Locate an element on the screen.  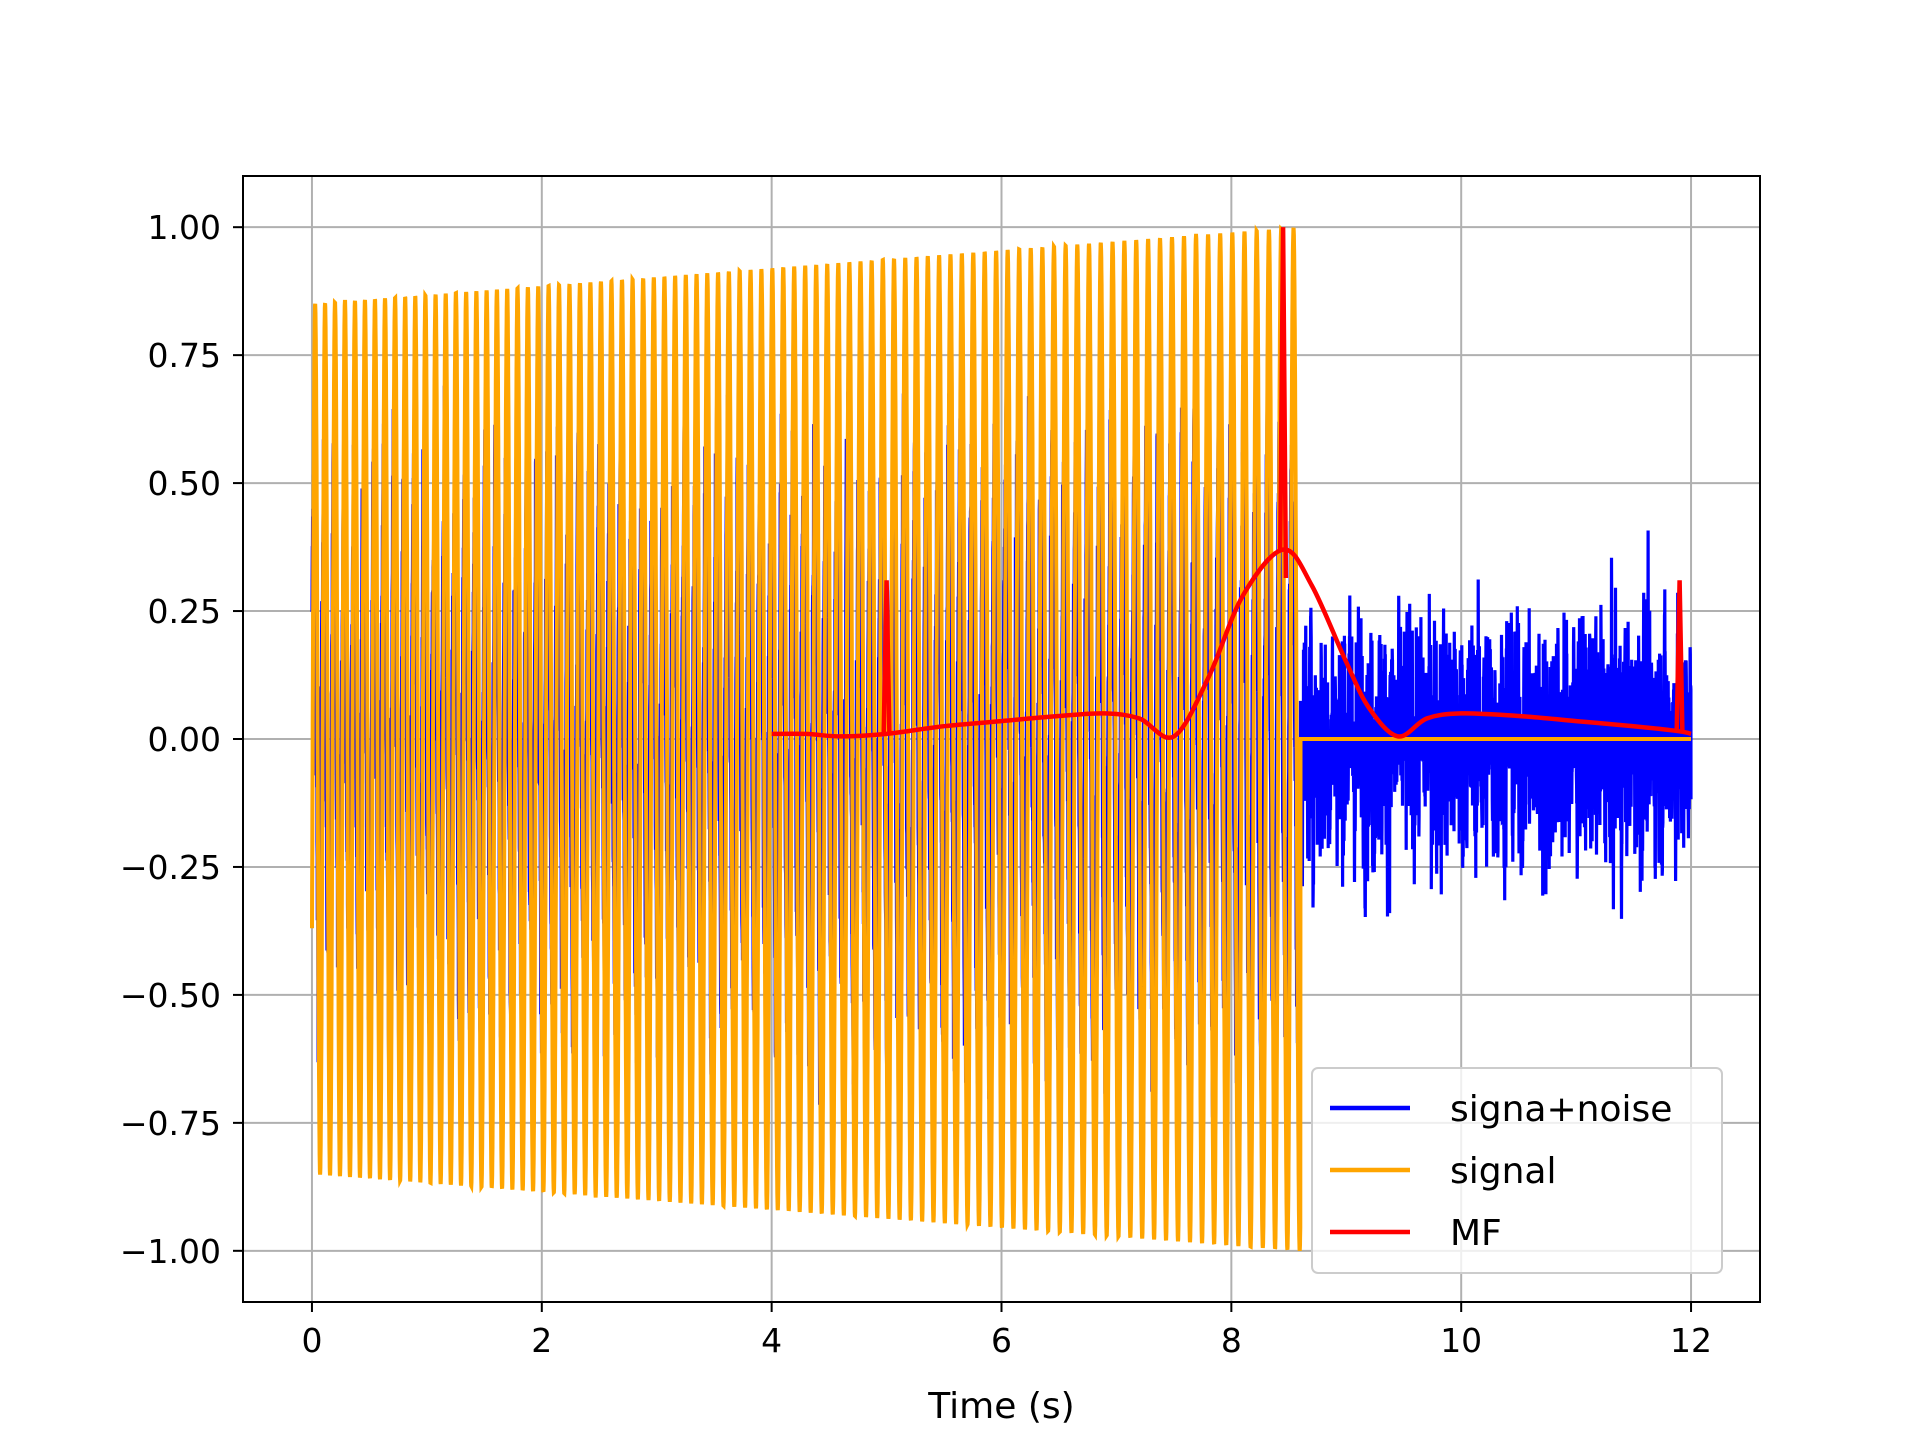
y-tick-label: 0.00 is located at coordinates (184, 739).